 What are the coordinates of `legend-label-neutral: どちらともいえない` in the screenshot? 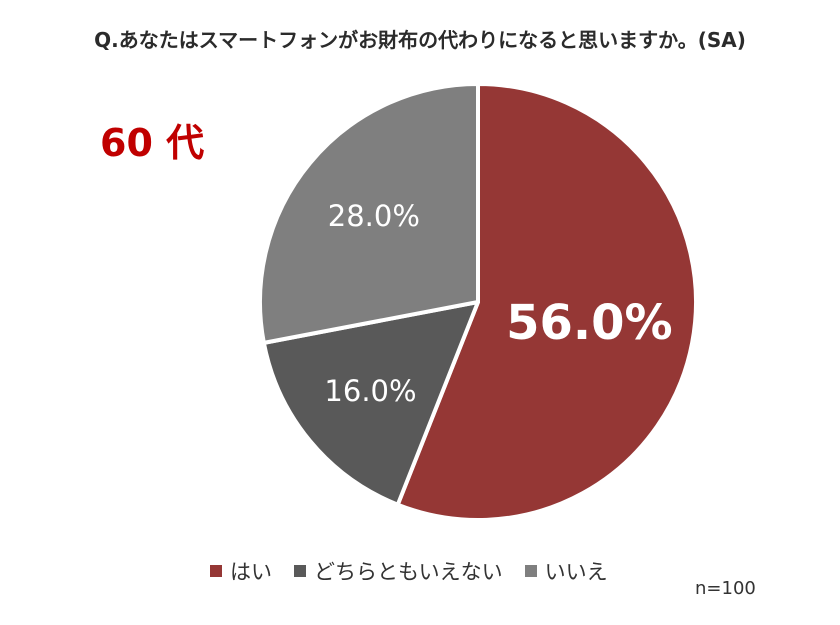 It's located at (408, 572).